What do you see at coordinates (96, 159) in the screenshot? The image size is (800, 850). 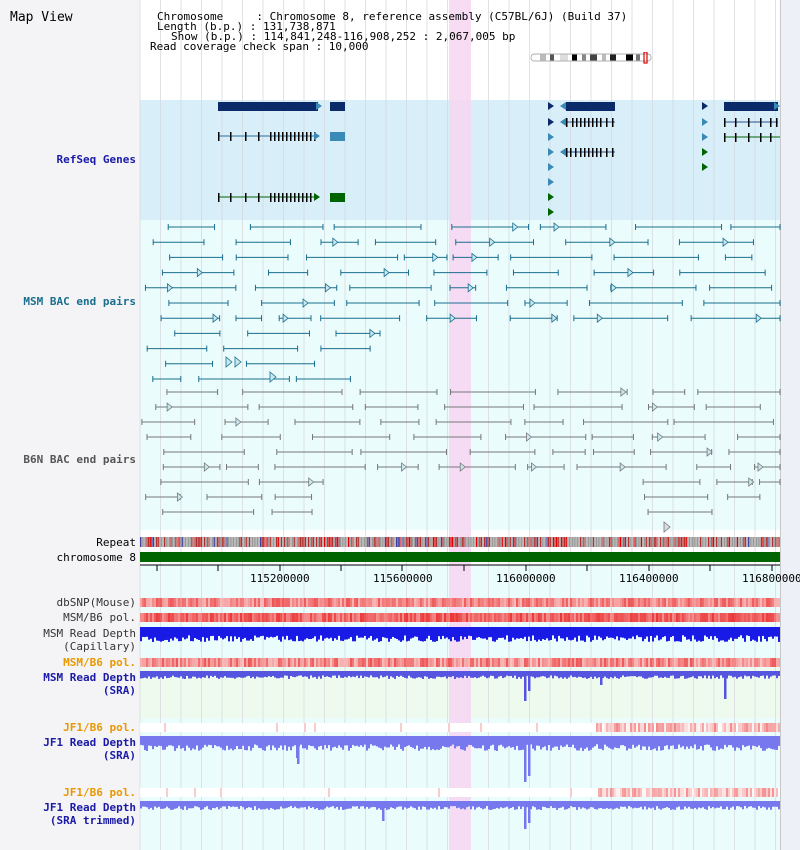 I see `track-label-refseq: RefSeq Genes` at bounding box center [96, 159].